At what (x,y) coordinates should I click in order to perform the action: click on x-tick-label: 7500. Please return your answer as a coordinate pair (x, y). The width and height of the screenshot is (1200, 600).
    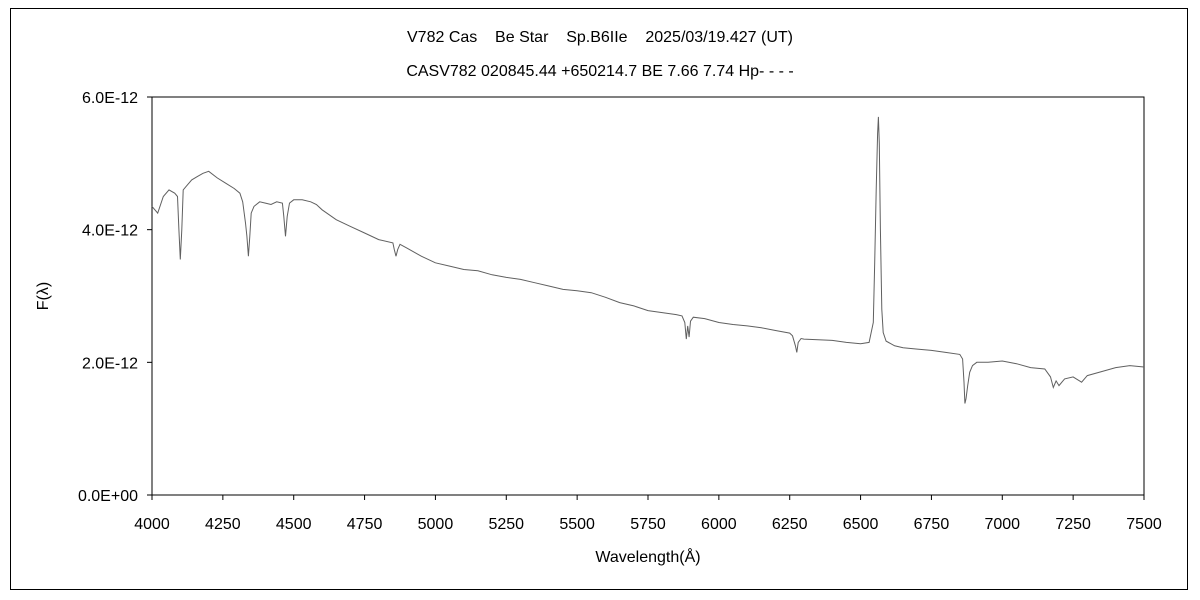
    Looking at the image, I should click on (1144, 524).